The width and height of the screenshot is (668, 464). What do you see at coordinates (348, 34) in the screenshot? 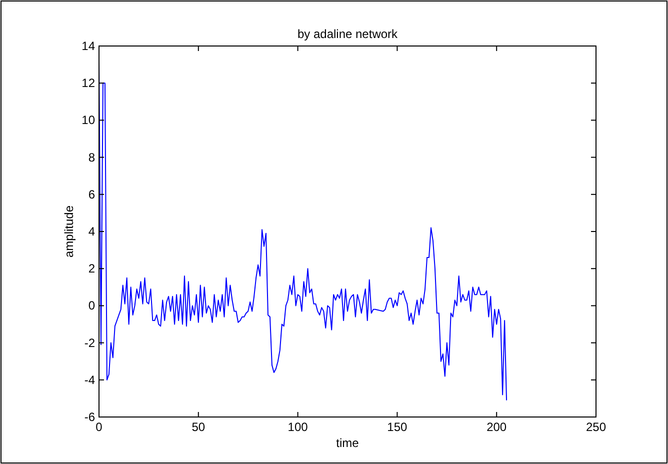
I see `chart-title: by adaline network` at bounding box center [348, 34].